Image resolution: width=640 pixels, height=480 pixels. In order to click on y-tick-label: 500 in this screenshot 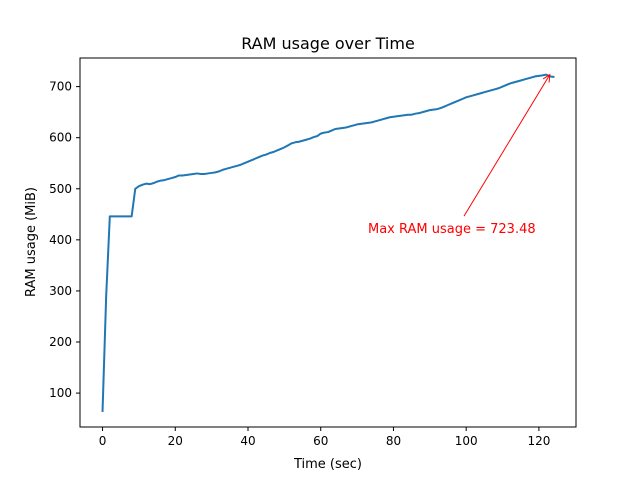, I will do `click(60, 189)`.